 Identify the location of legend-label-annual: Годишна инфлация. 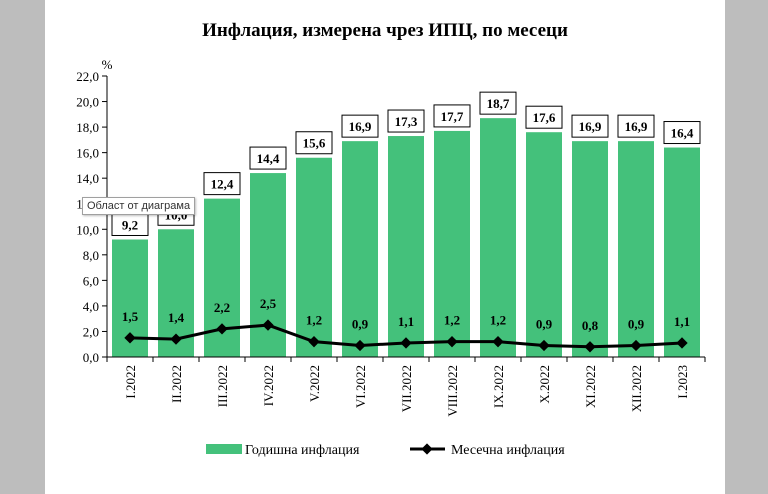
(302, 450).